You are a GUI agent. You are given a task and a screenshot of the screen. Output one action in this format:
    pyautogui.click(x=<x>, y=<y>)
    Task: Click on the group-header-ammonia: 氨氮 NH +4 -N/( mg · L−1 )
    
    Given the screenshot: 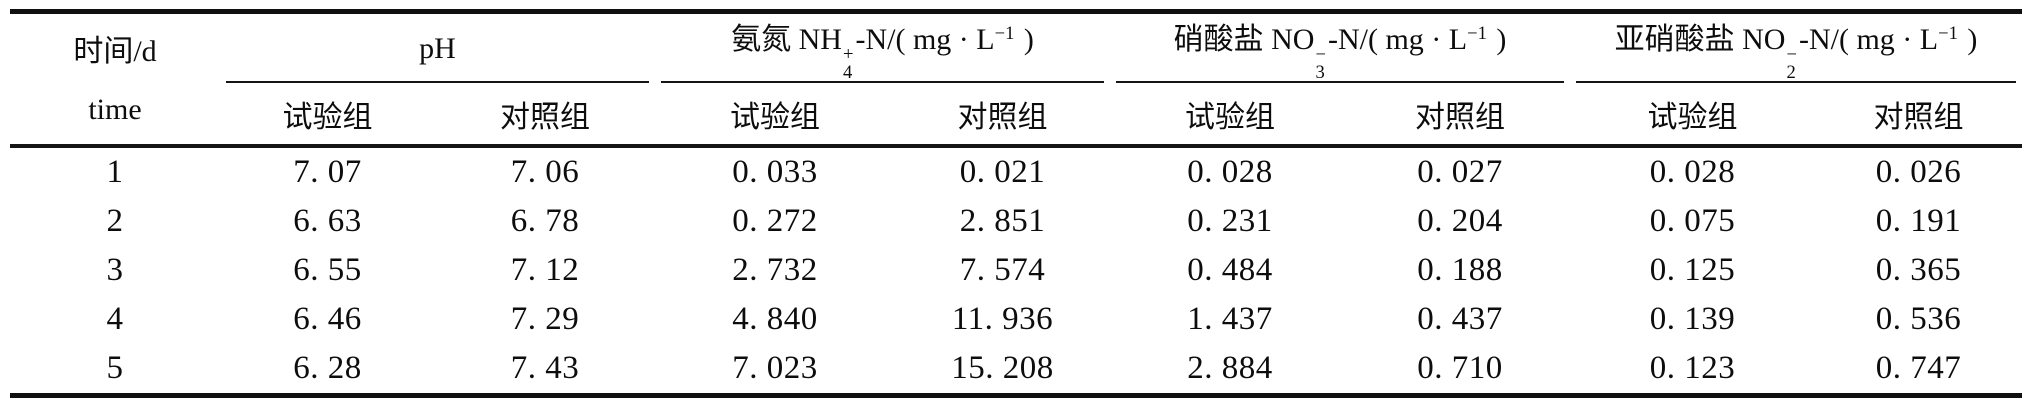 What is the action you would take?
    pyautogui.click(x=882, y=48)
    